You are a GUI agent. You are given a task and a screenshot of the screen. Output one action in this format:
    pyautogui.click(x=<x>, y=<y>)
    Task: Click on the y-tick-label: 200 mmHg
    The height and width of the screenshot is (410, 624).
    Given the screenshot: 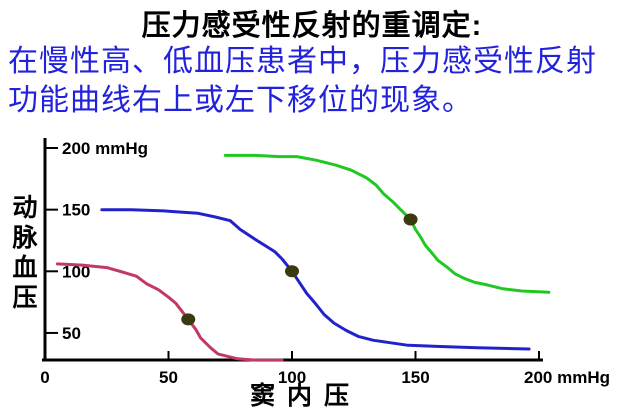 What is the action you would take?
    pyautogui.click(x=105, y=148)
    